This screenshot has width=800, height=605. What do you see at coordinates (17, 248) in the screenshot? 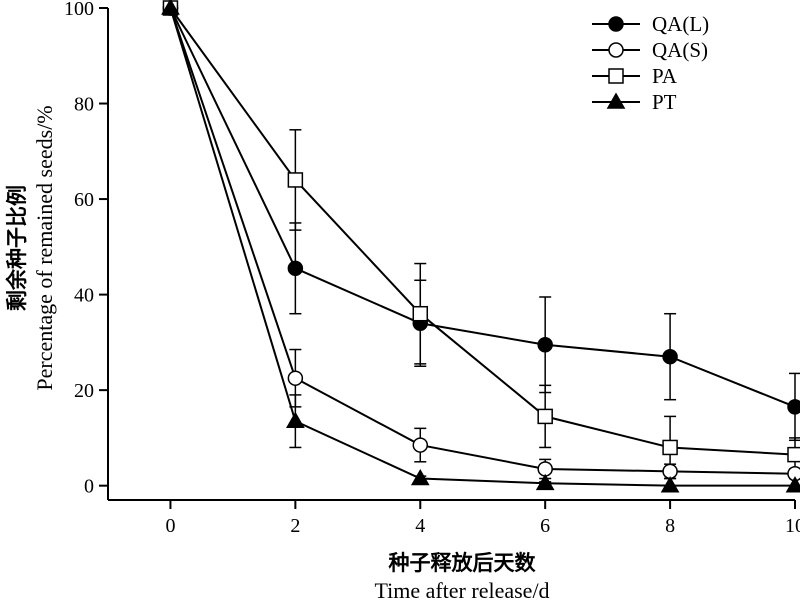
I see `y-axis-title-cn: 剩余种子比例` at bounding box center [17, 248].